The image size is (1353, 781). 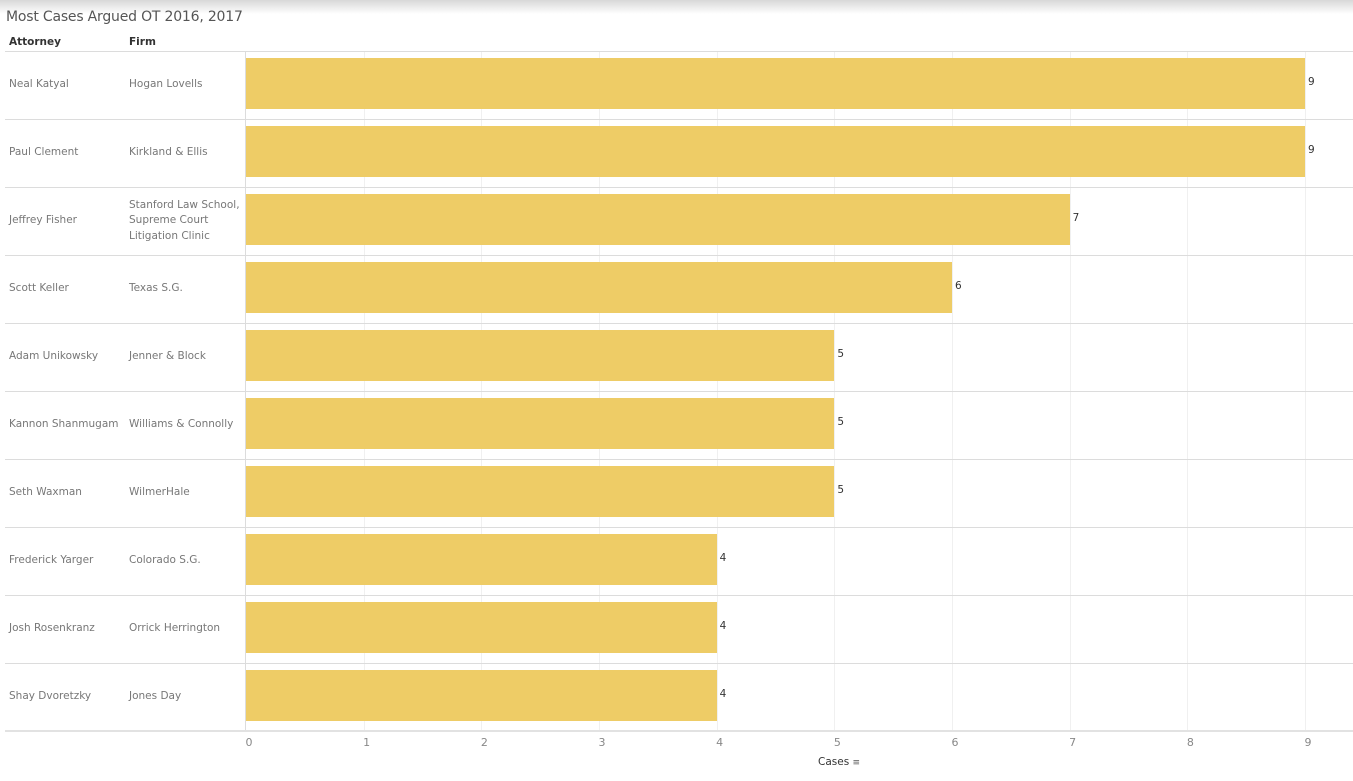 I want to click on bar-value-label: 7, so click(x=1076, y=218).